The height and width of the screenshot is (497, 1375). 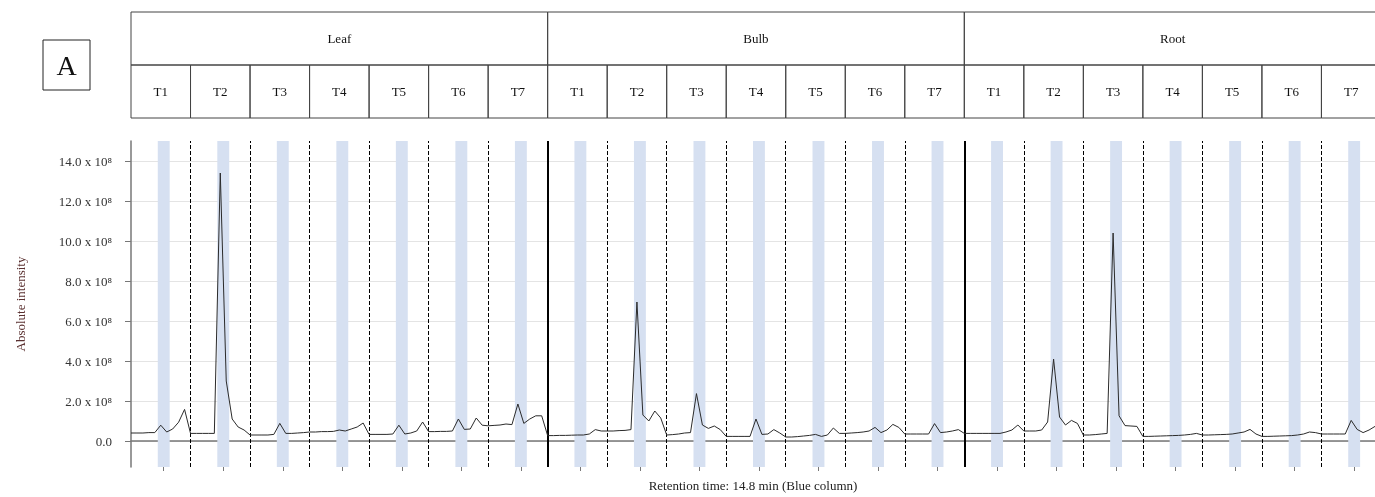 What do you see at coordinates (753, 485) in the screenshot?
I see `x-axis-title: Retention time: 14.8 min (Blue column)` at bounding box center [753, 485].